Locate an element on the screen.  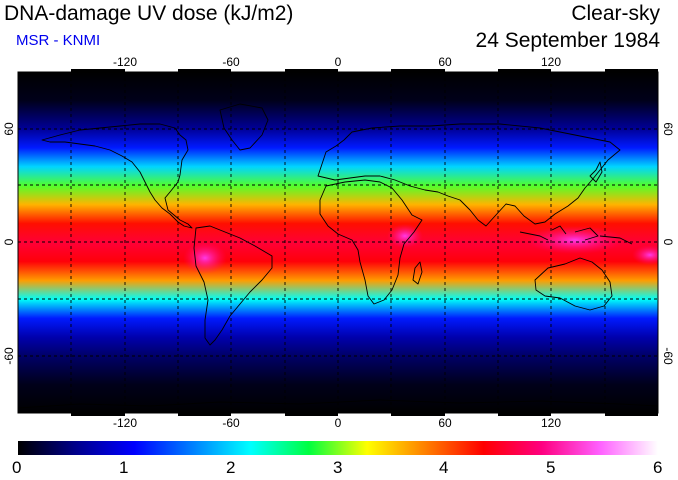
lat-label-left: -60 is located at coordinates (9, 356).